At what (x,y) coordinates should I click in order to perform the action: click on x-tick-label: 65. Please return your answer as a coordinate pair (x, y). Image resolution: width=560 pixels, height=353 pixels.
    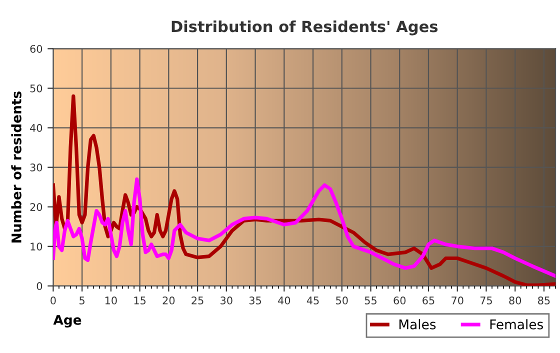
    Looking at the image, I should click on (428, 300).